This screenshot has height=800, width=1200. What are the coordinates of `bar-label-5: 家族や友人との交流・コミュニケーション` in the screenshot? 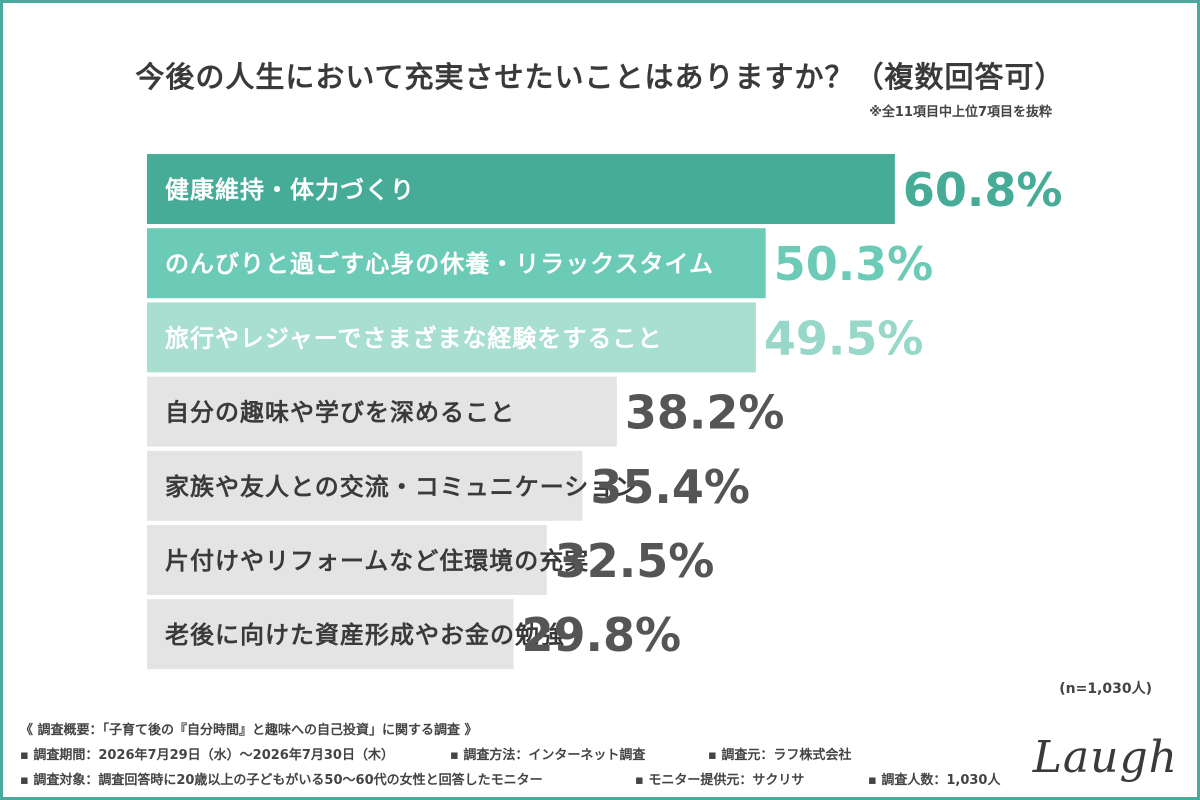 It's located at (402, 487).